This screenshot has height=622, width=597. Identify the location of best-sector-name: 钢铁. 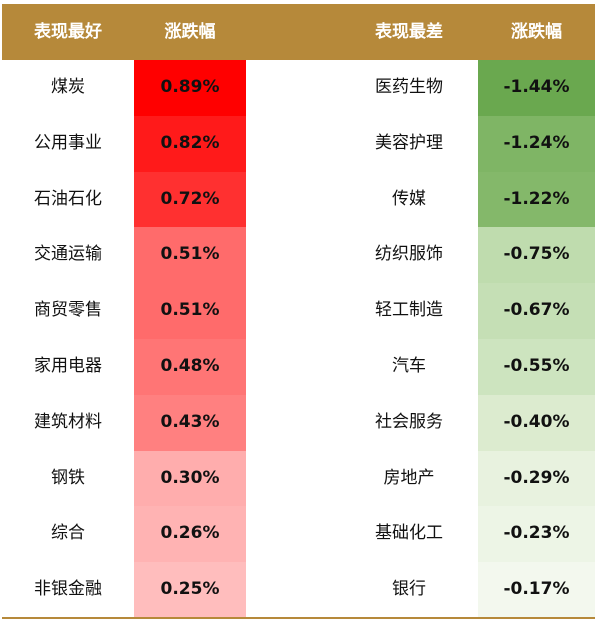
(68, 477).